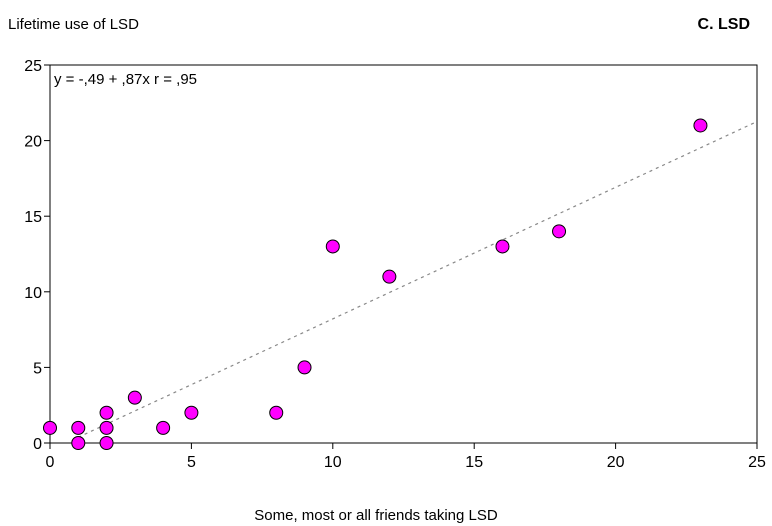 The width and height of the screenshot is (772, 526). Describe the element at coordinates (73, 24) in the screenshot. I see `chart-title: Lifetime use of LSD` at that location.